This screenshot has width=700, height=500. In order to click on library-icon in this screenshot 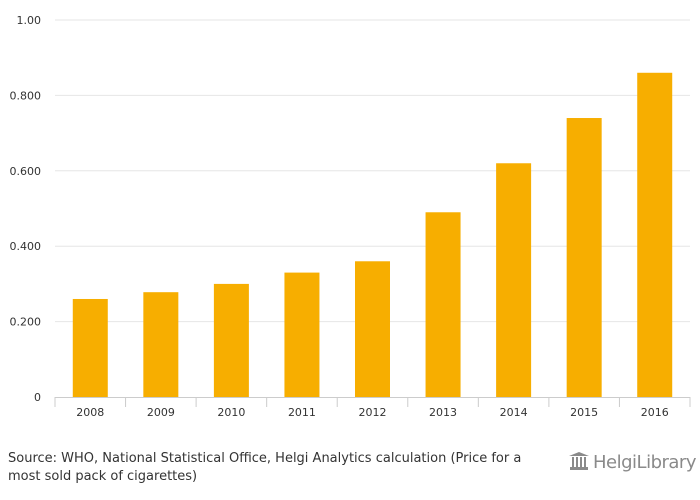, I will do `click(579, 461)`.